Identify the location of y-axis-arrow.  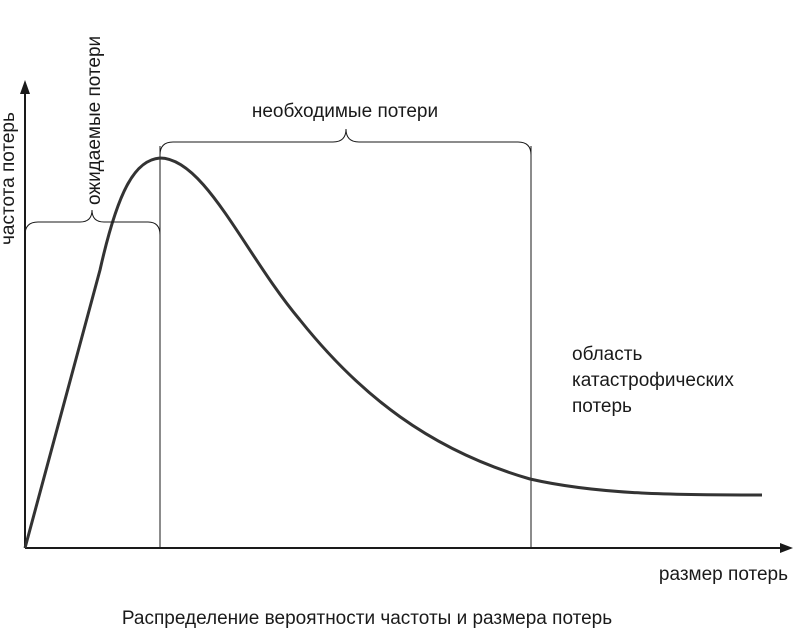
(25, 87).